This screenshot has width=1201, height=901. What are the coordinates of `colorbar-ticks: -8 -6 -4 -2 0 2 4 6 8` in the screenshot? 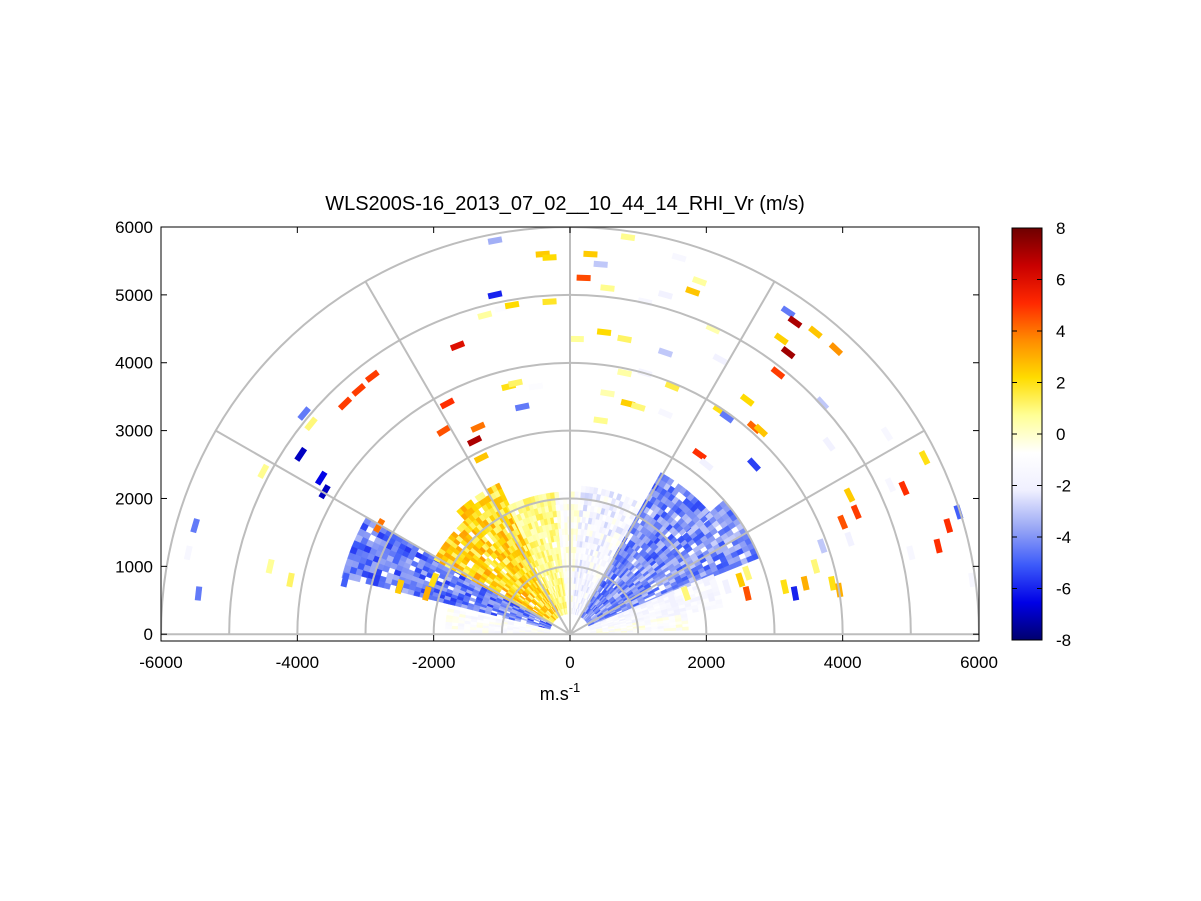 It's located at (1041, 434).